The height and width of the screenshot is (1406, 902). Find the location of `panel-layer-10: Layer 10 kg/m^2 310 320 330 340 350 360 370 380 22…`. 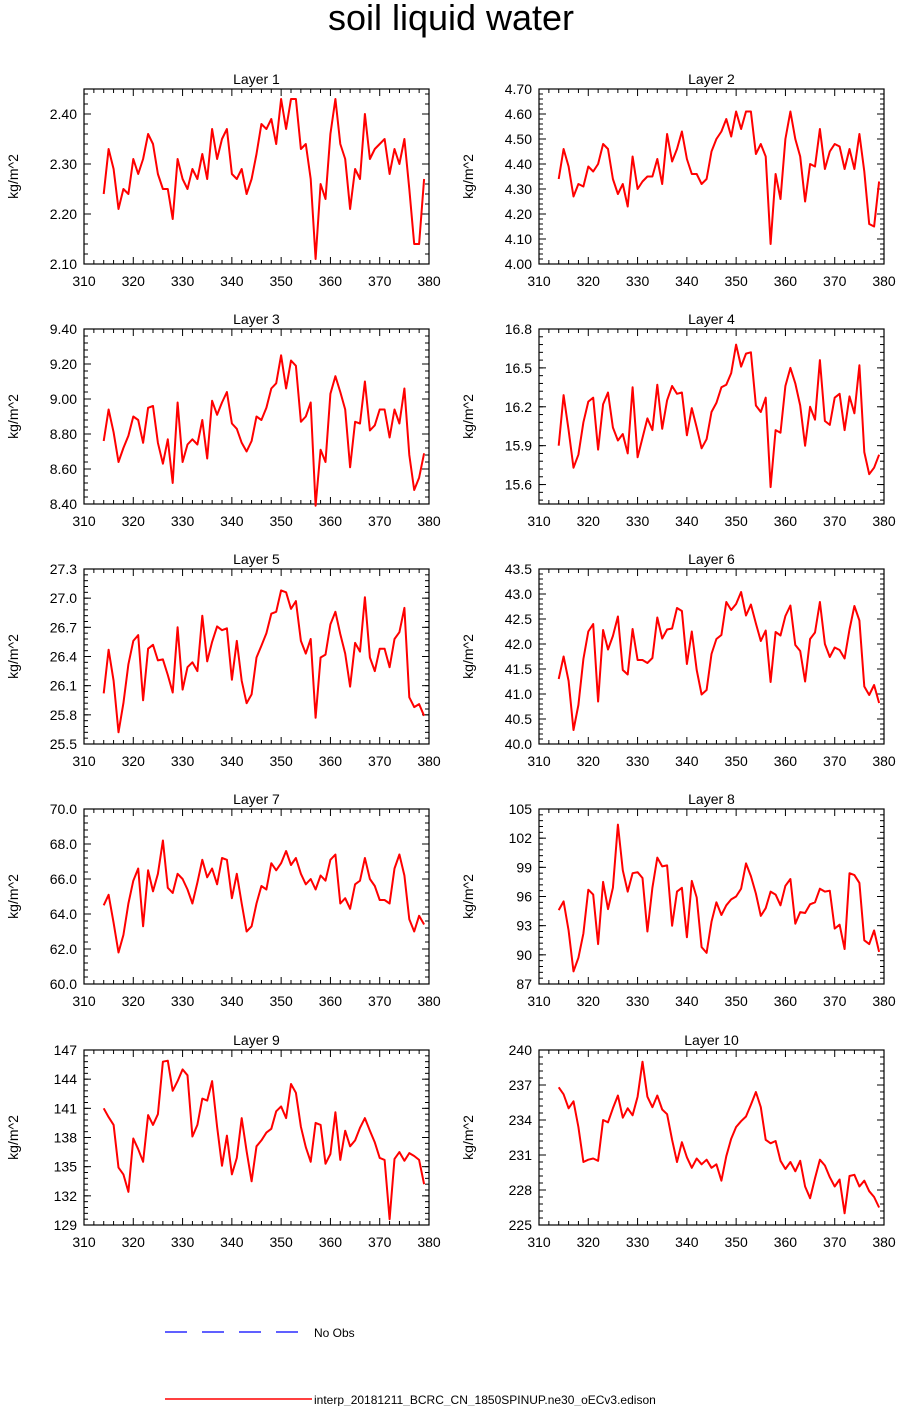

panel-layer-10: Layer 10 kg/m^2 310 320 330 340 350 360 370 380 22… is located at coordinates (678, 1141).